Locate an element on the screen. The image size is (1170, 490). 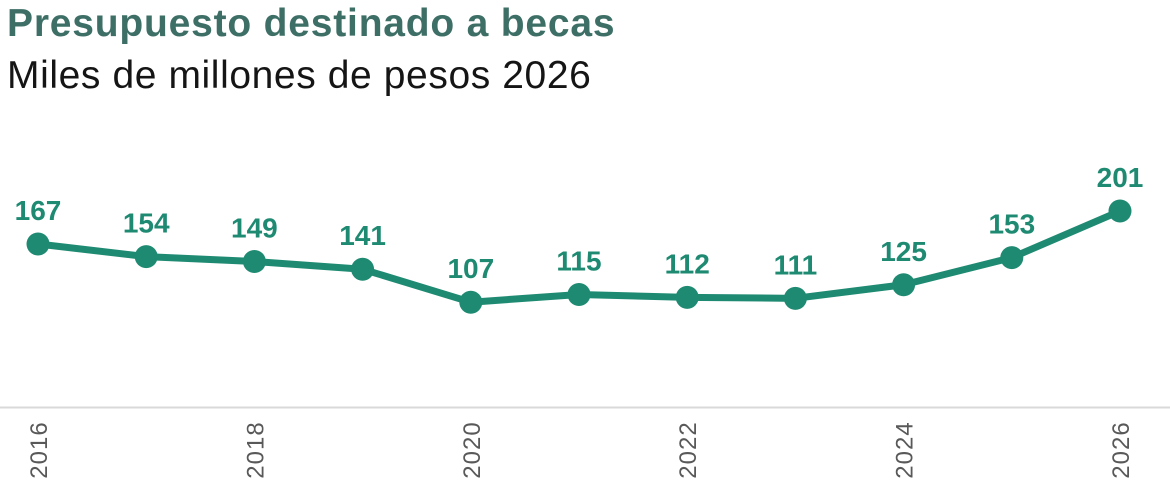
data-point-label: 125 is located at coordinates (903, 251).